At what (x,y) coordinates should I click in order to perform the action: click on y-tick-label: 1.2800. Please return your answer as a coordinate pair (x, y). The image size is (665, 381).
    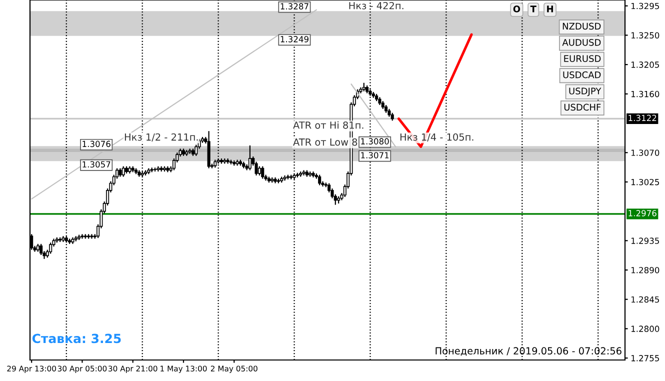
    Looking at the image, I should click on (645, 329).